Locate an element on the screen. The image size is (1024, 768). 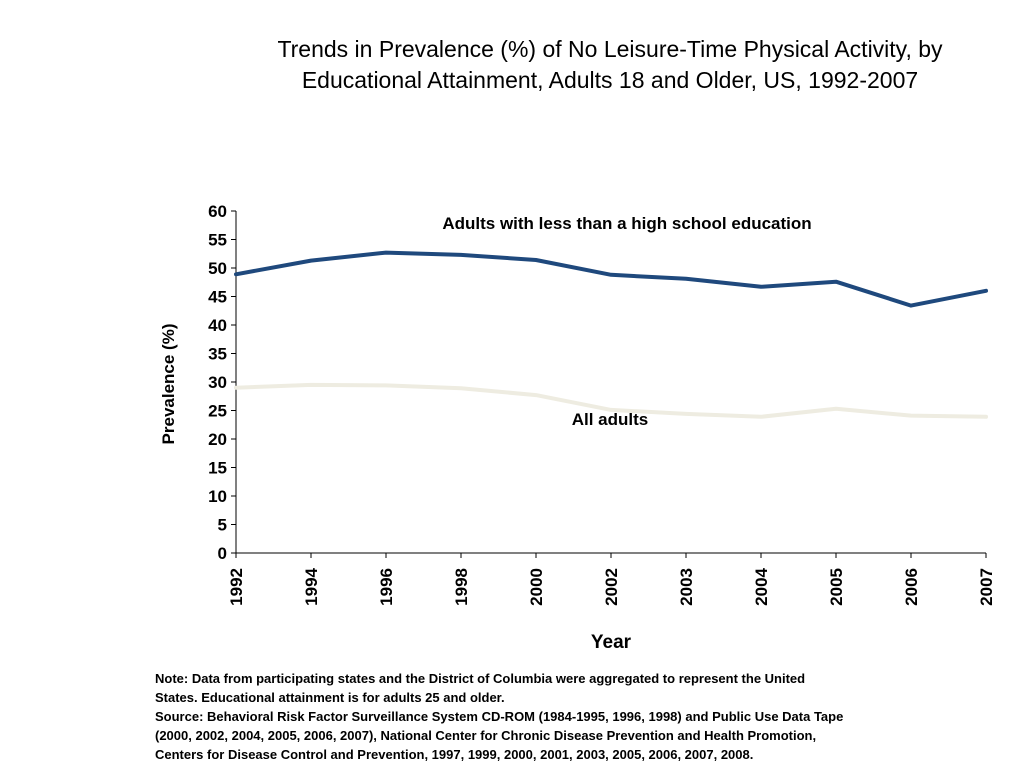
y-tick-label: 5 is located at coordinates (222, 525).